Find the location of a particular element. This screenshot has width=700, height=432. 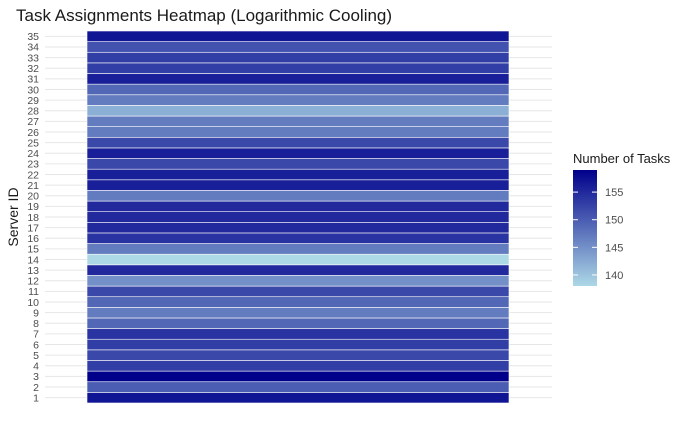

y-tick-label: 9 is located at coordinates (36, 313).